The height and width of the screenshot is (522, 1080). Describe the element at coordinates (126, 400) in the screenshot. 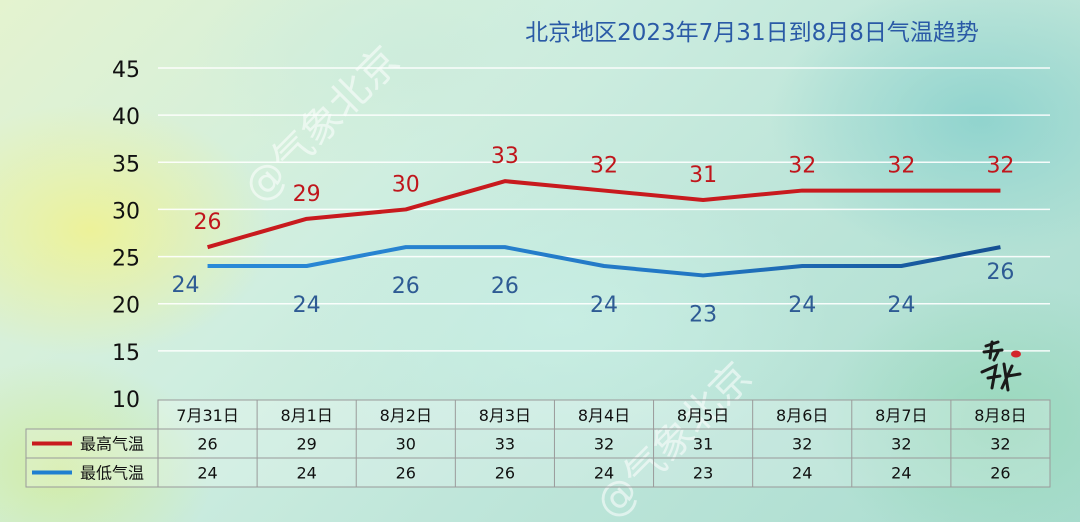

I see `y-tick-label: 10` at that location.